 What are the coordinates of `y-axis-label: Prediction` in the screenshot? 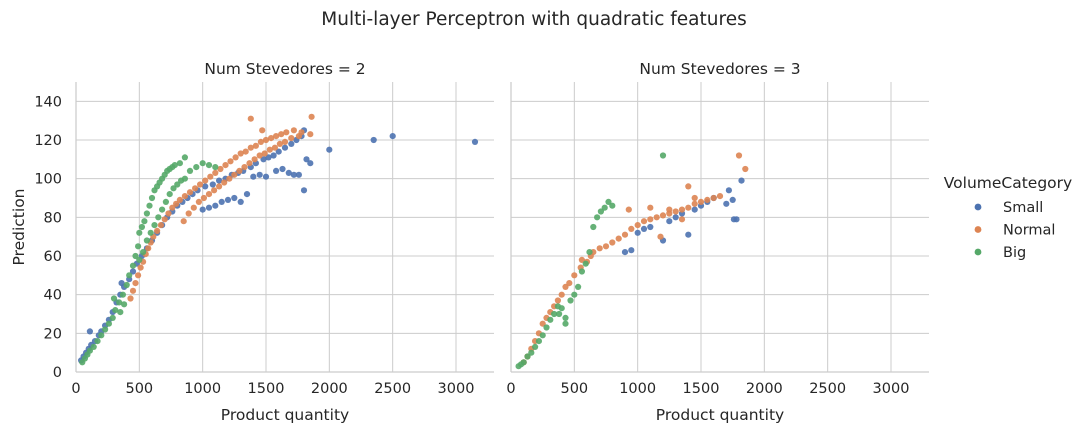 It's located at (19, 226).